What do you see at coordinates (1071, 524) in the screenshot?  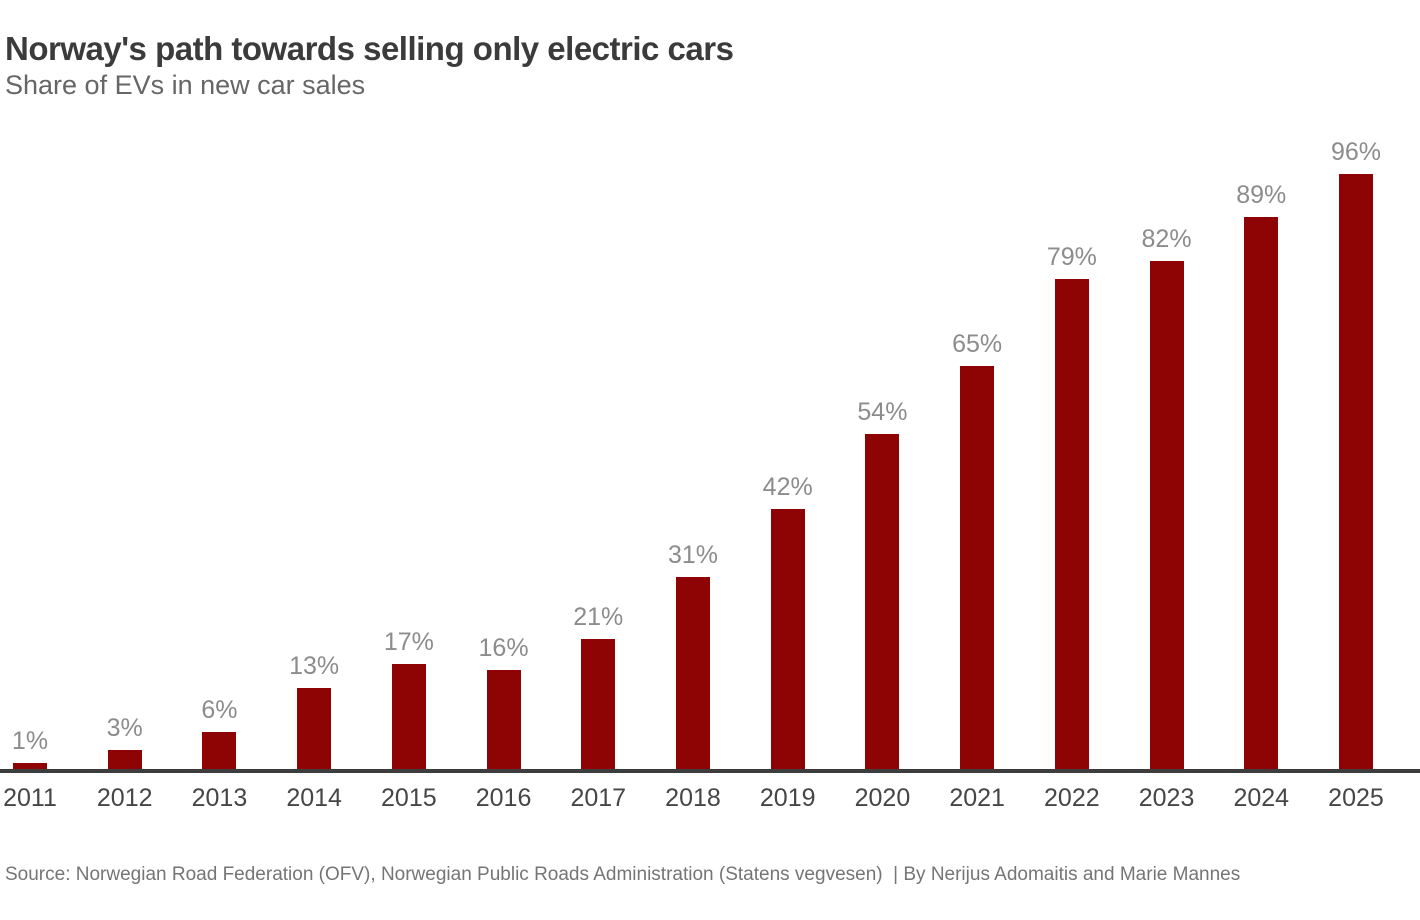 I see `bar-2022` at bounding box center [1071, 524].